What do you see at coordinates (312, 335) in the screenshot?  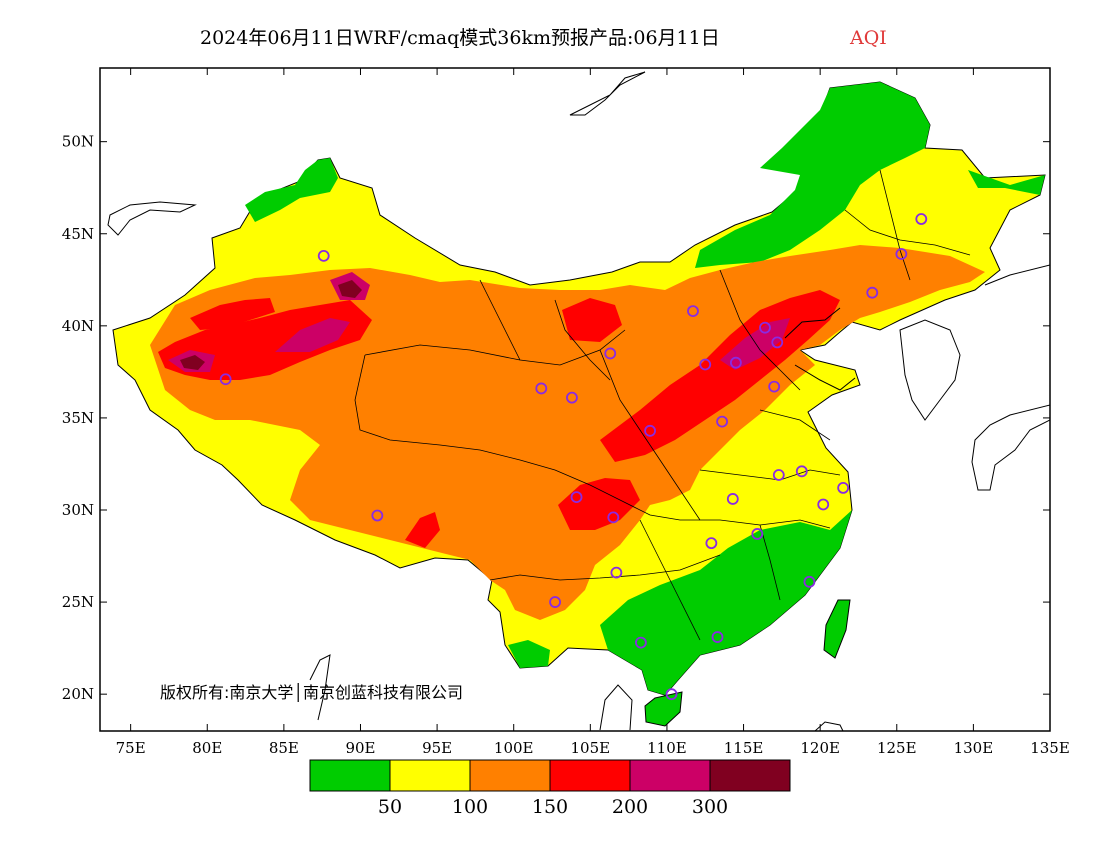 I see `aqi-zone-magenta-xinjiang` at bounding box center [312, 335].